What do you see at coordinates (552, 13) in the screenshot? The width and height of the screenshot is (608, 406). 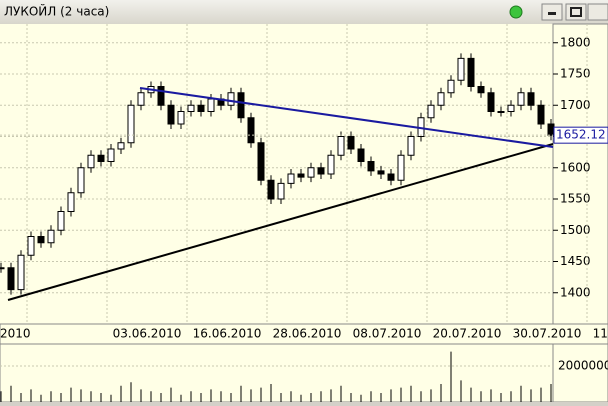 I see `minimize-glyph` at bounding box center [552, 13].